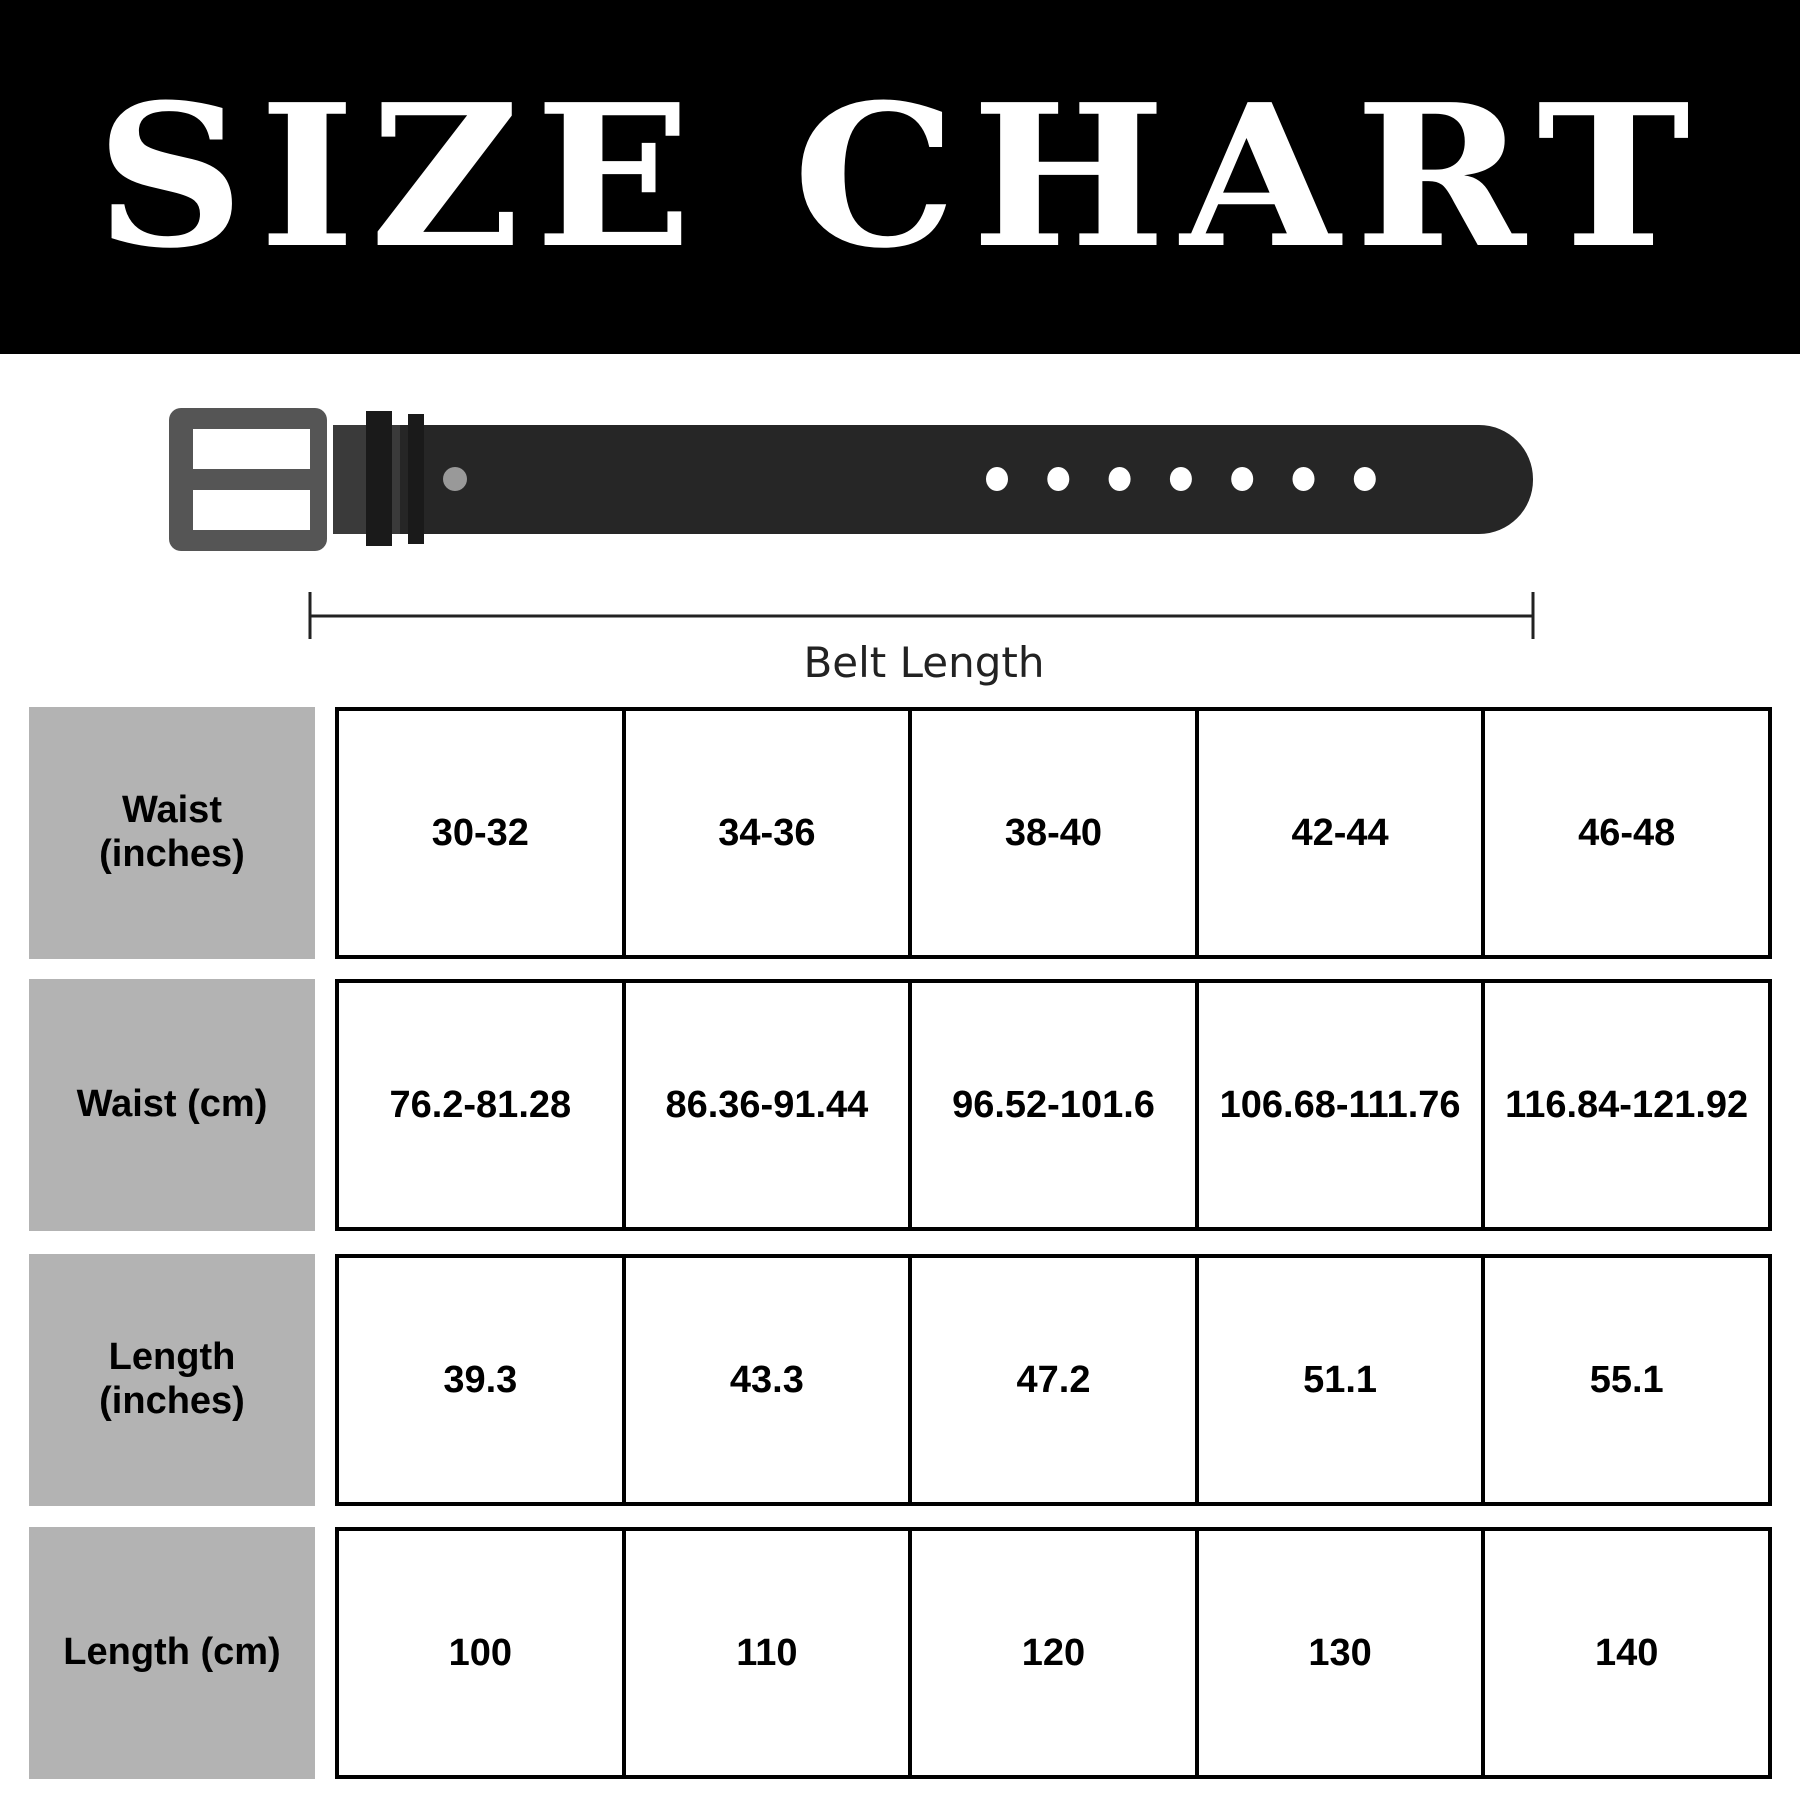  Describe the element at coordinates (1342, 1653) in the screenshot. I see `table-cell: 130` at that location.